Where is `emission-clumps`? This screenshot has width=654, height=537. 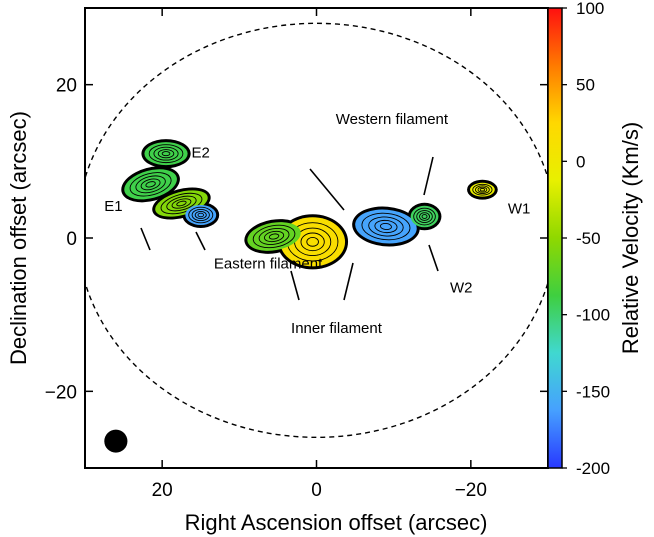 emission-clumps is located at coordinates (309, 204).